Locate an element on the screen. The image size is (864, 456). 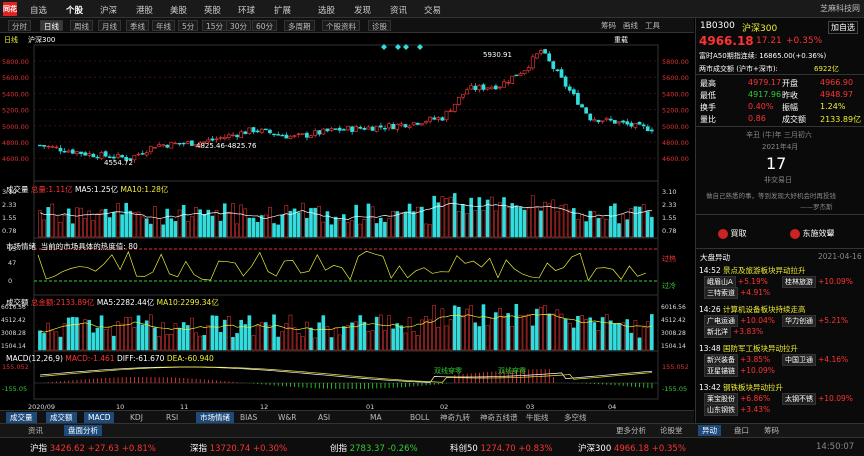
ticker-item: 沪指 3426.62 +27.63 +0.81% is located at coordinates (93, 449).